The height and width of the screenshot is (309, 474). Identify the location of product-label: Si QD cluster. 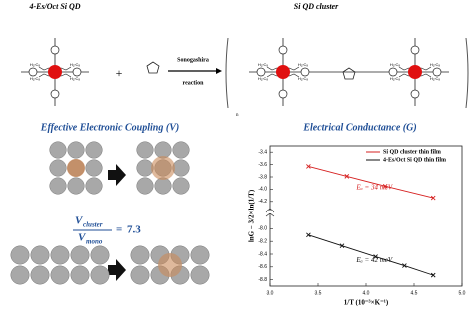
(316, 6).